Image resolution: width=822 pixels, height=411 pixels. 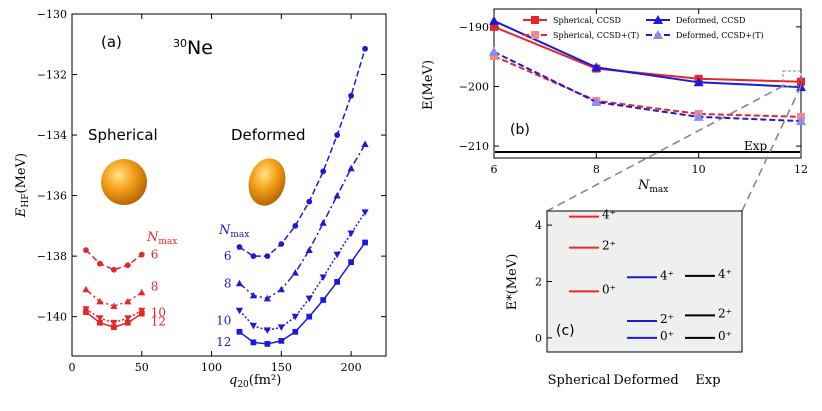 I want to click on legend-label: Deformed, CCSD+(T), so click(x=720, y=35).